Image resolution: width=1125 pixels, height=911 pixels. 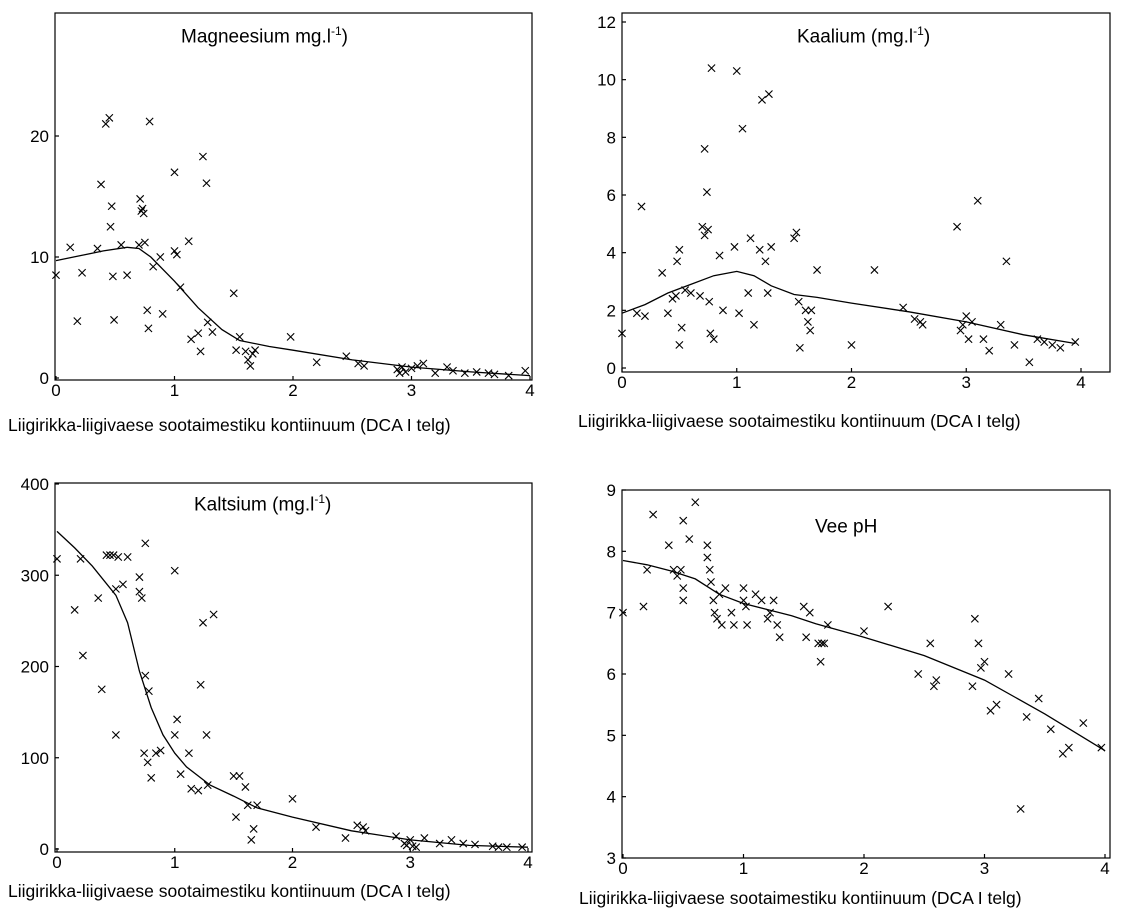 What do you see at coordinates (35, 758) in the screenshot?
I see `y-tick-label: 100` at bounding box center [35, 758].